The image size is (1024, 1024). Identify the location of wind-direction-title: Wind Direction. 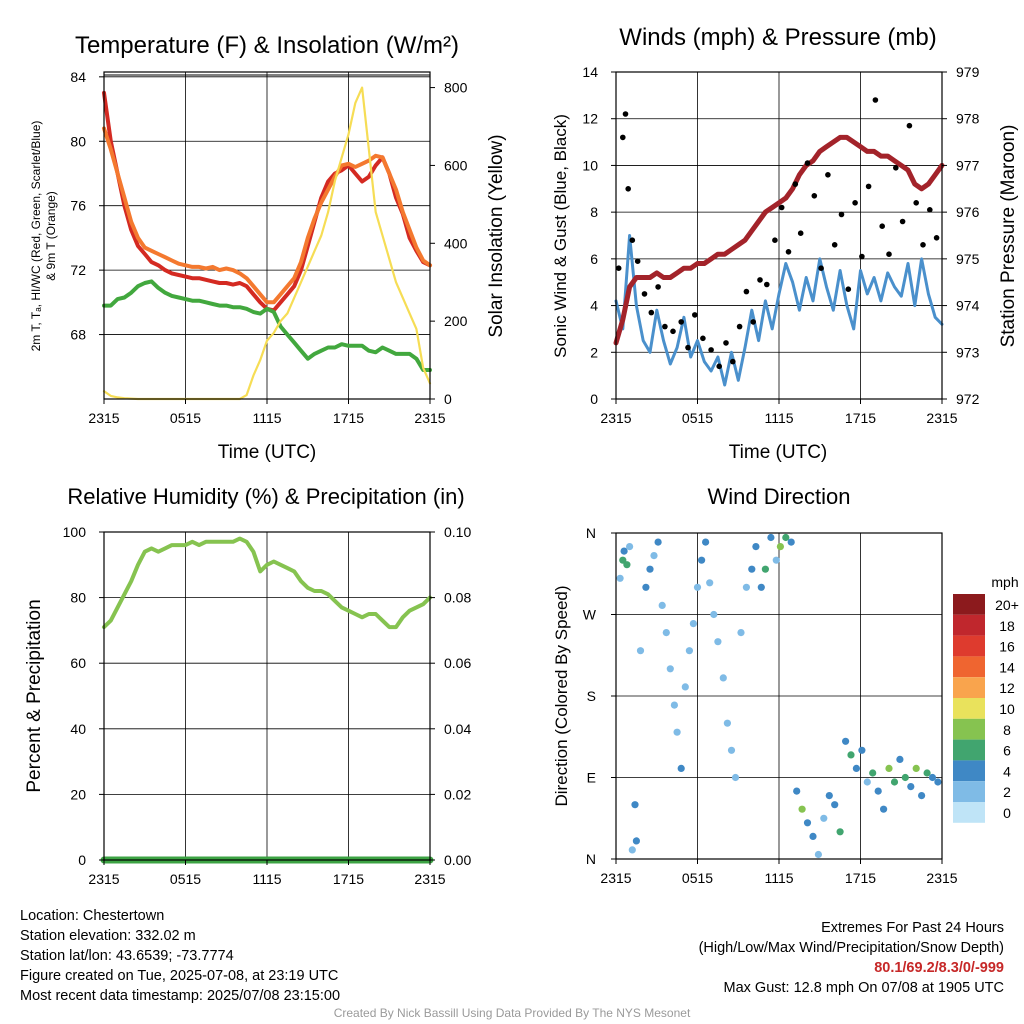
(778, 496).